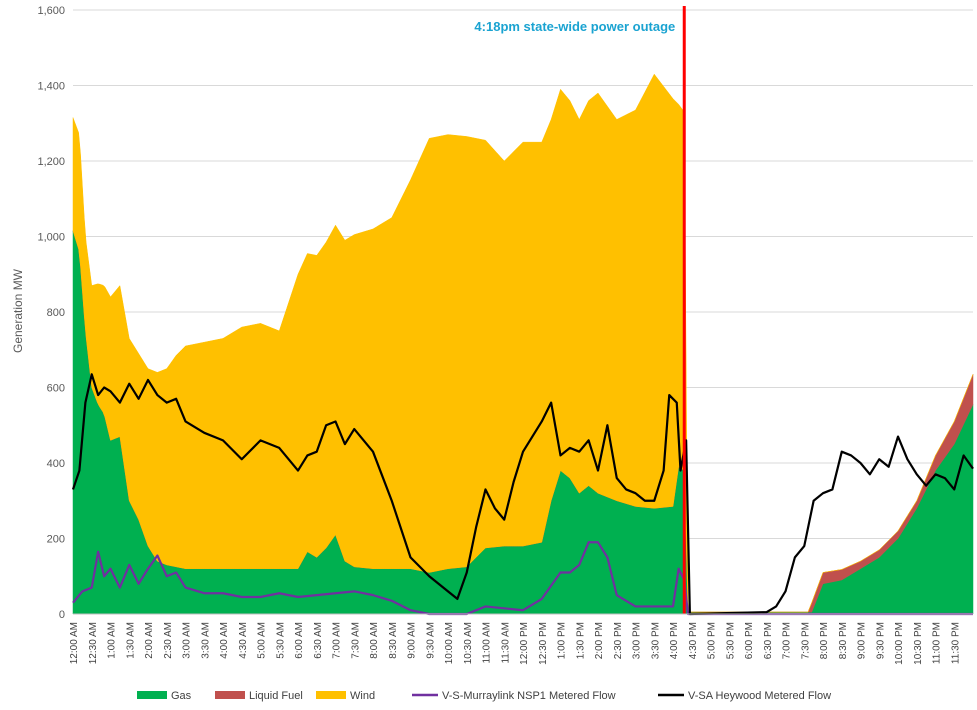 This screenshot has height=710, width=977. Describe the element at coordinates (899, 643) in the screenshot. I see `x-tick-label: 10:00 PM` at that location.